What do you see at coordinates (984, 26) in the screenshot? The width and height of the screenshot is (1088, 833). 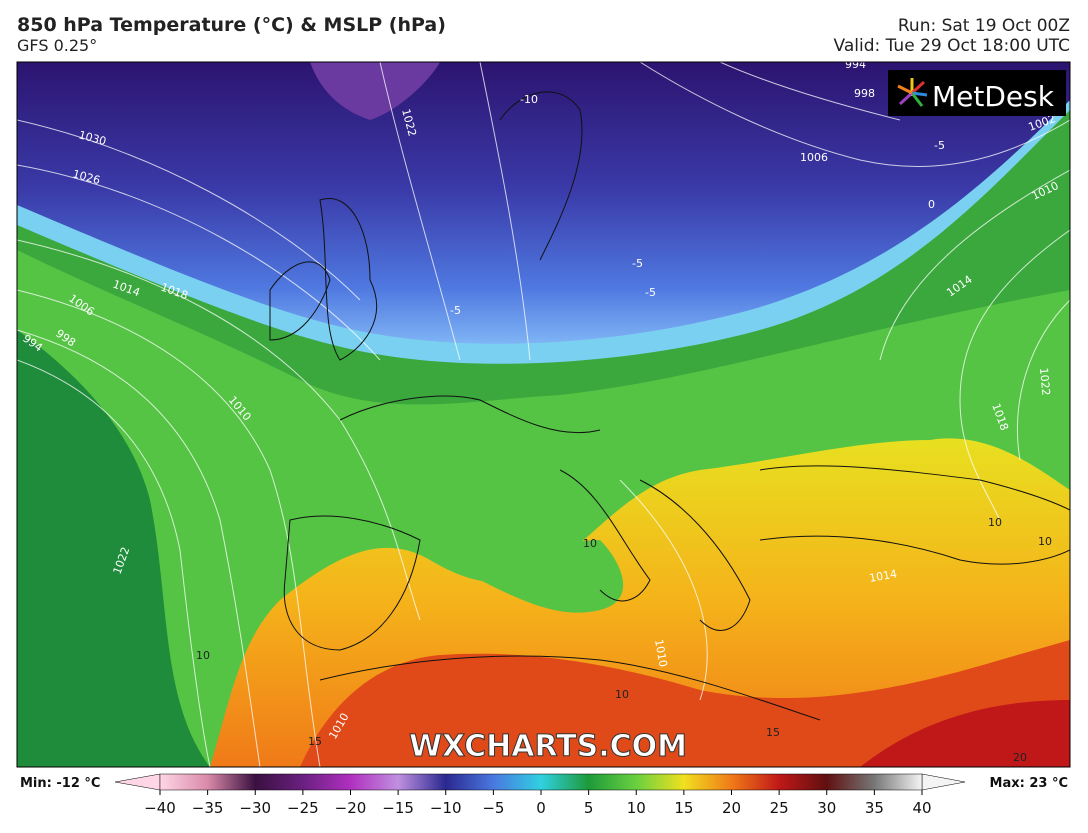 I see `run-time: Run: Sat 19 Oct 00Z` at bounding box center [984, 26].